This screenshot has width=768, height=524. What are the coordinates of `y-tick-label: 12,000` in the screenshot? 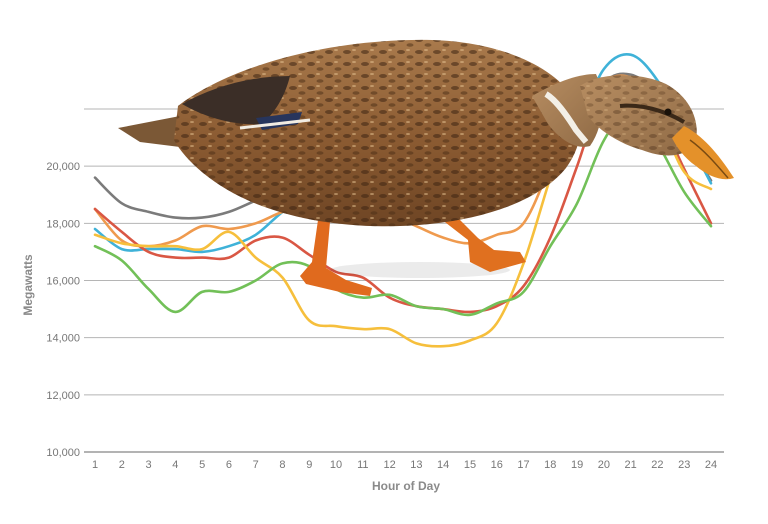 It's located at (63, 396).